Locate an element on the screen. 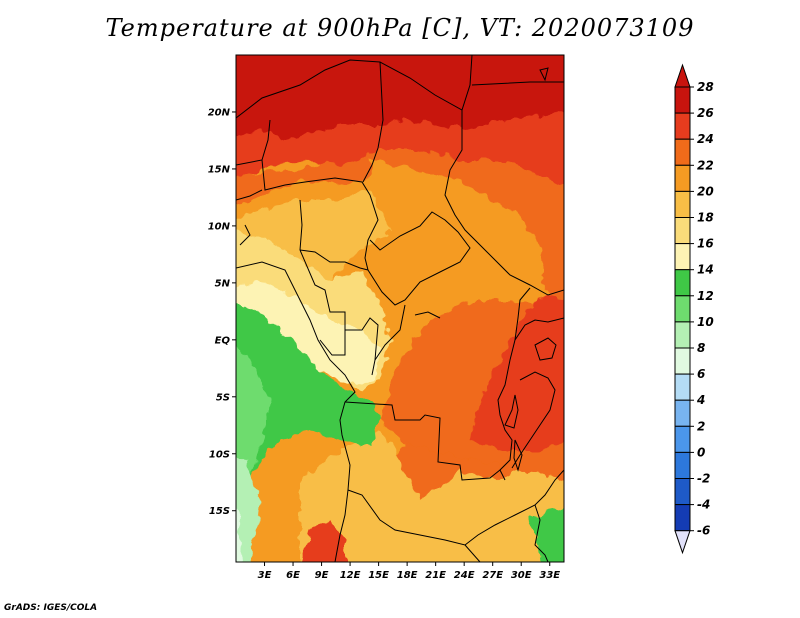 This screenshot has width=800, height=618. colorbar-label: -2 is located at coordinates (703, 479).